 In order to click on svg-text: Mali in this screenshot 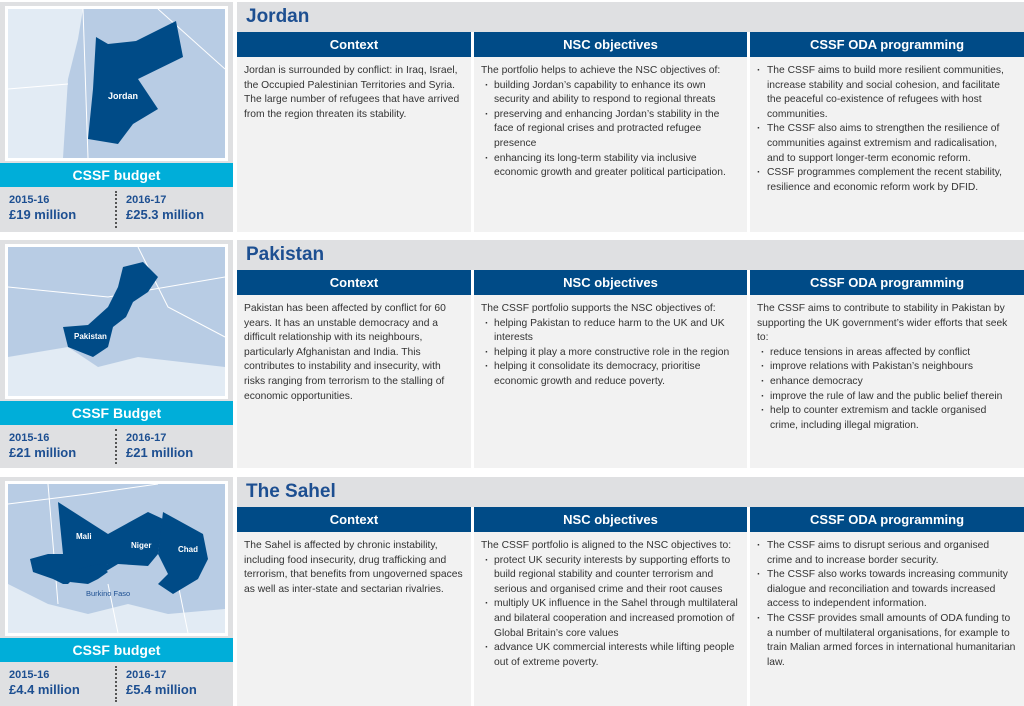, I will do `click(84, 536)`.